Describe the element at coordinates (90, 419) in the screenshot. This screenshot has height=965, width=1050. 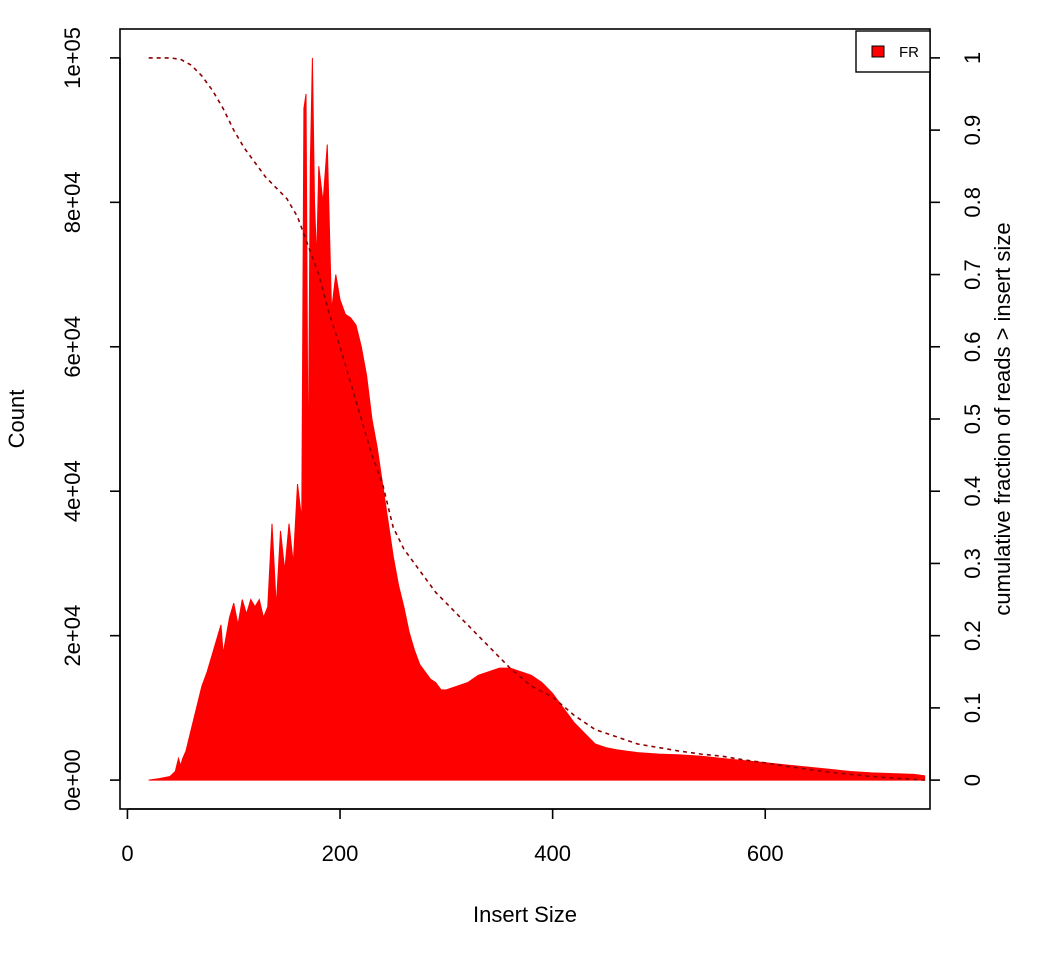
I see `y-axis: 0e+00 2e+04 4e+04 6e+04 8e+04 1e+05` at that location.